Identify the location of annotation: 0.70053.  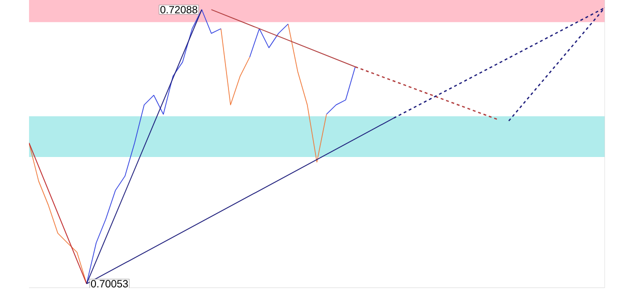
(109, 284).